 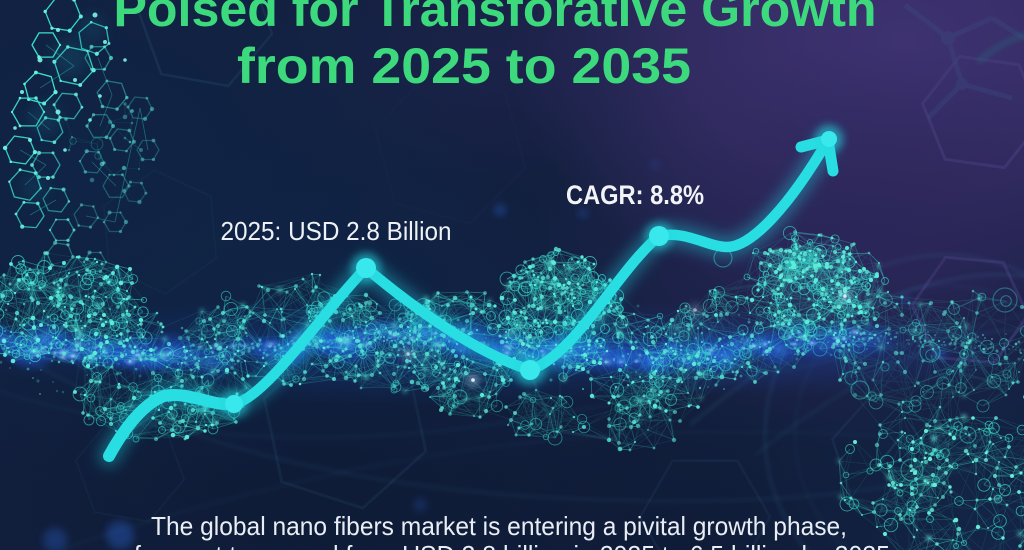 I want to click on svg-text: from 2025 to 2035, so click(x=464, y=66).